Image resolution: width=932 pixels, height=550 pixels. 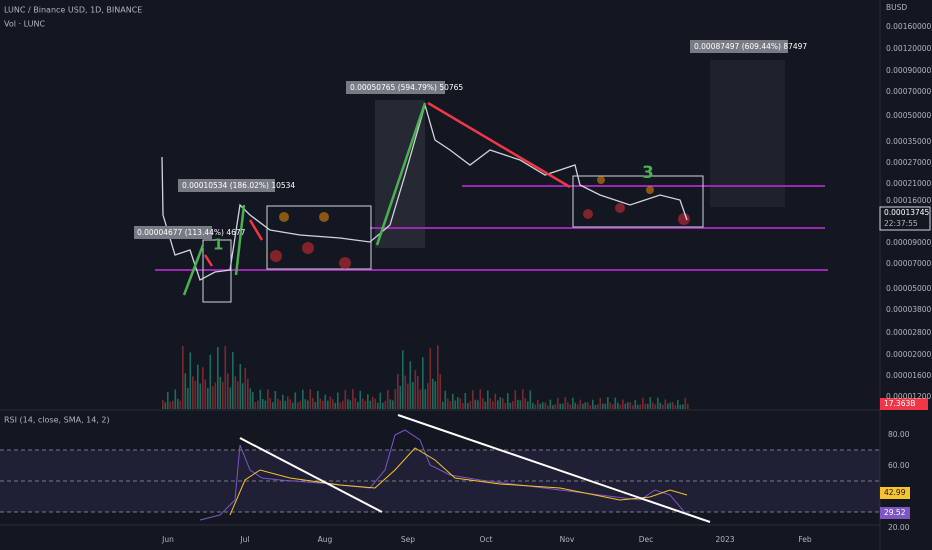 What do you see at coordinates (24, 24) in the screenshot?
I see `volume-label: Vol · LUNC` at bounding box center [24, 24].